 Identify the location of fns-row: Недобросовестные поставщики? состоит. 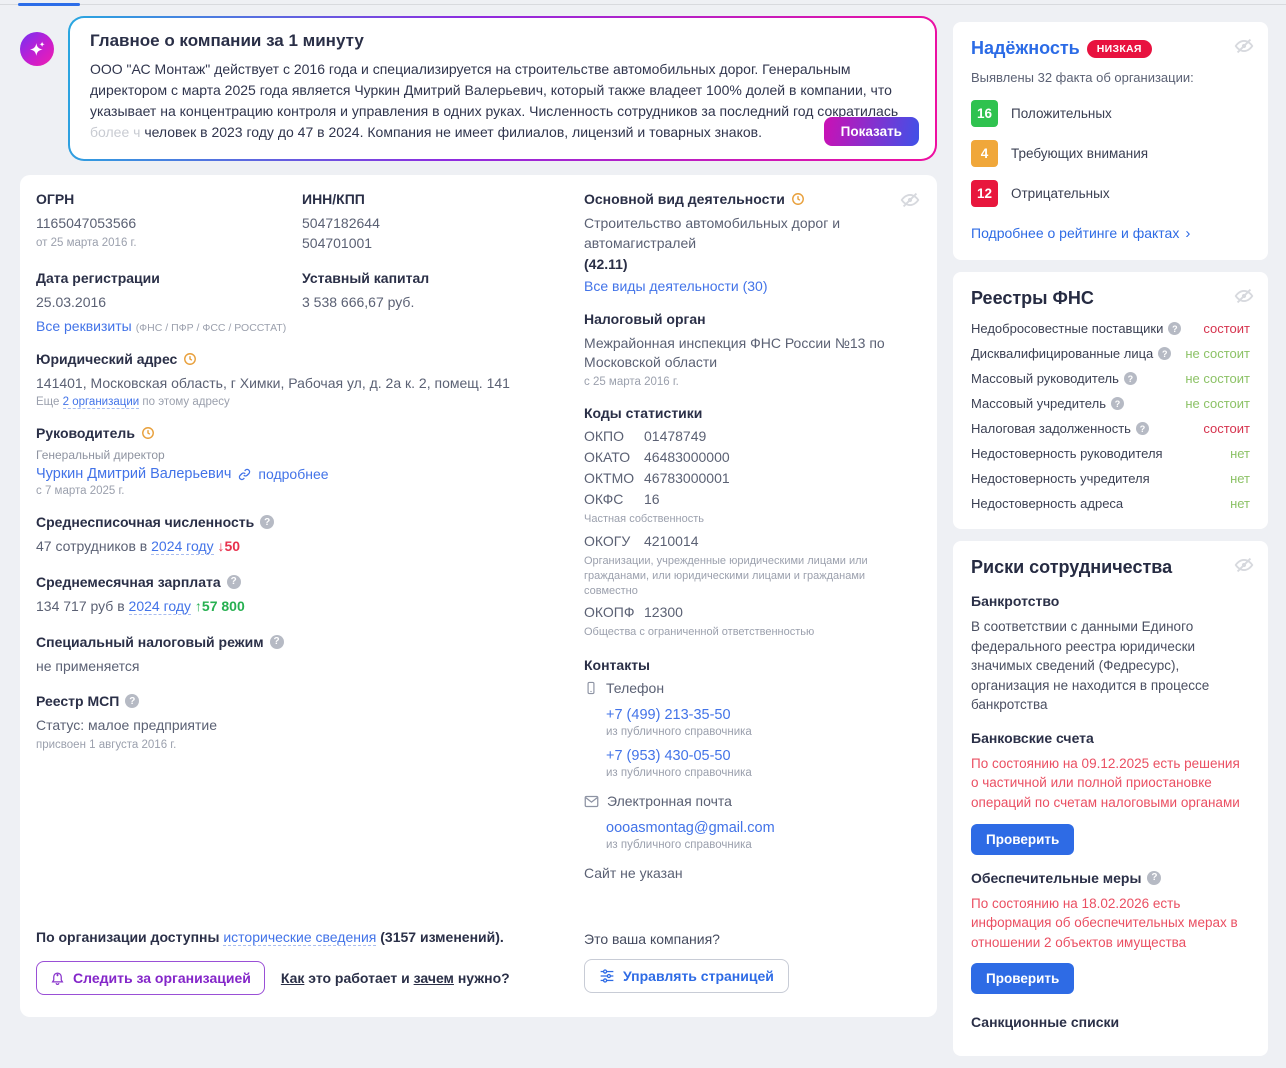
(1110, 328).